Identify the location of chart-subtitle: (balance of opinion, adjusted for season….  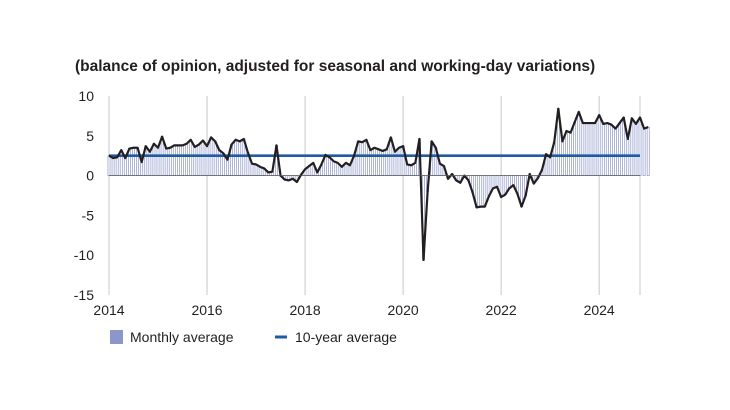
(335, 66).